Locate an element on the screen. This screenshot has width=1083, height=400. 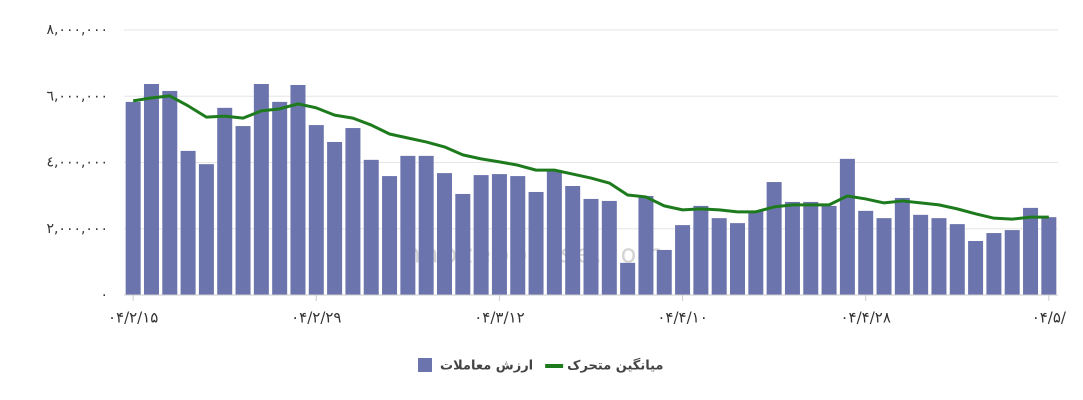
x-tick-label: ۰۴/۴/۲۸ is located at coordinates (866, 318).